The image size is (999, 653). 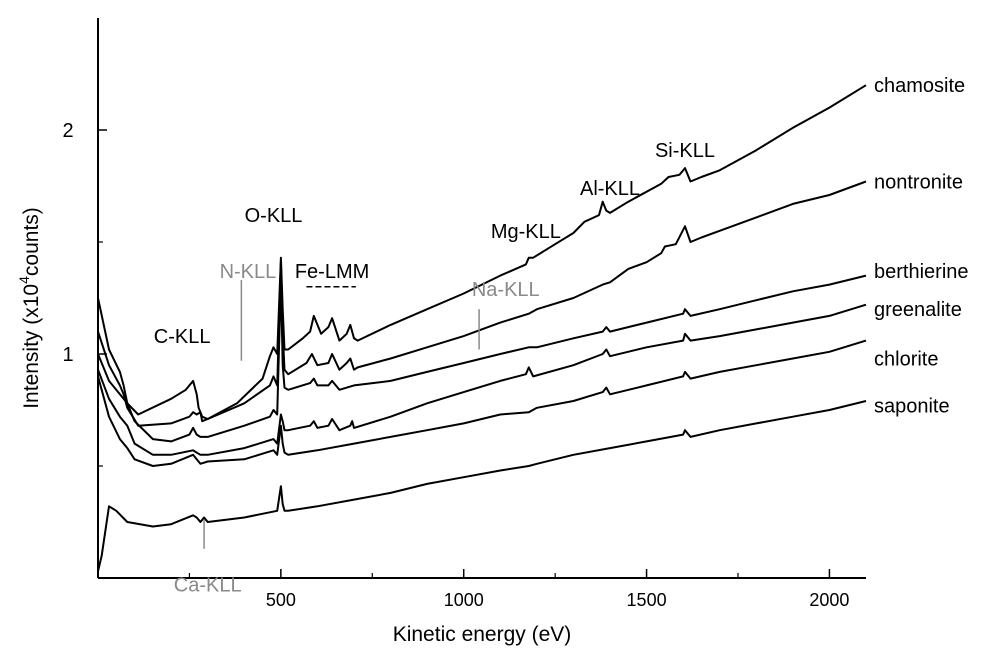 What do you see at coordinates (31, 346) in the screenshot?
I see `y-axis-label-part: Intensity (x10` at bounding box center [31, 346].